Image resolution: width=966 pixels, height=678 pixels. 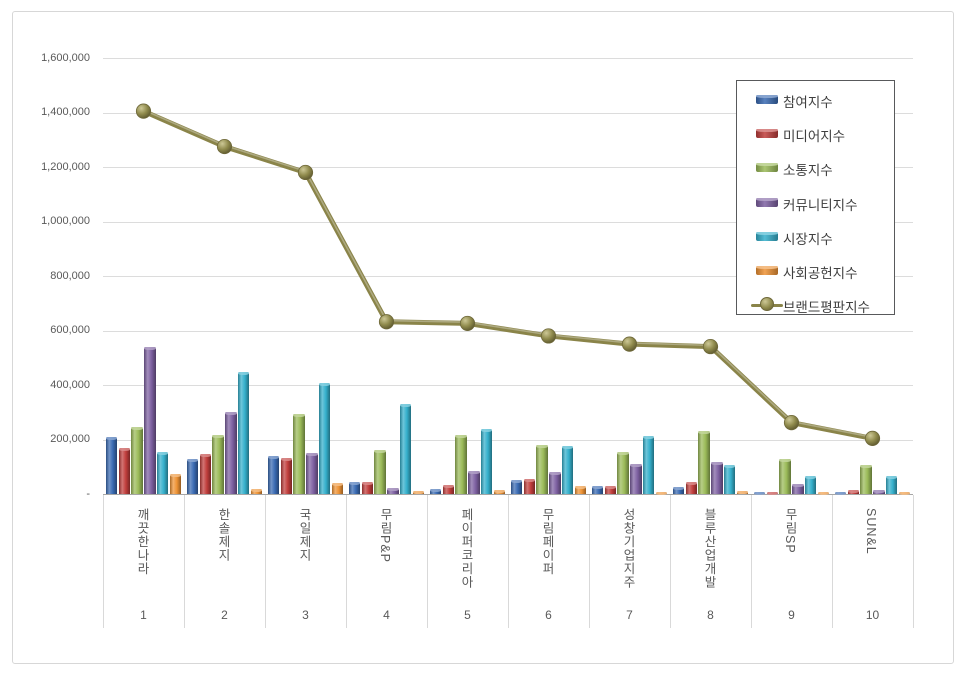 What do you see at coordinates (218, 464) in the screenshot?
I see `bar-소통지수-rank2` at bounding box center [218, 464].